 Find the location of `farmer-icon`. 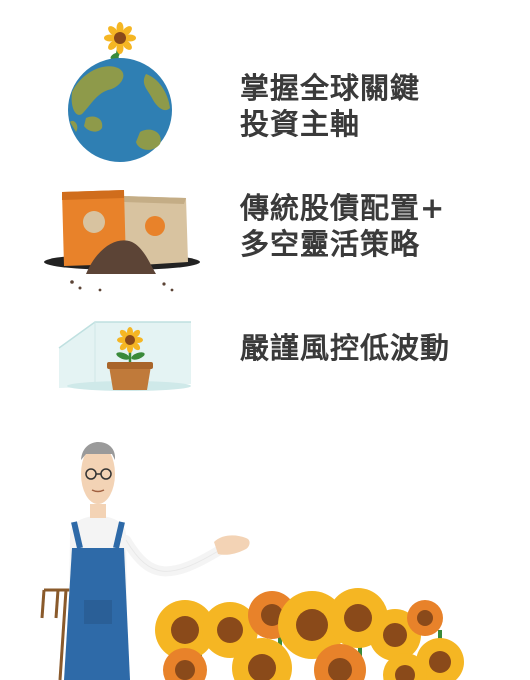

farmer-icon is located at coordinates (157, 561).